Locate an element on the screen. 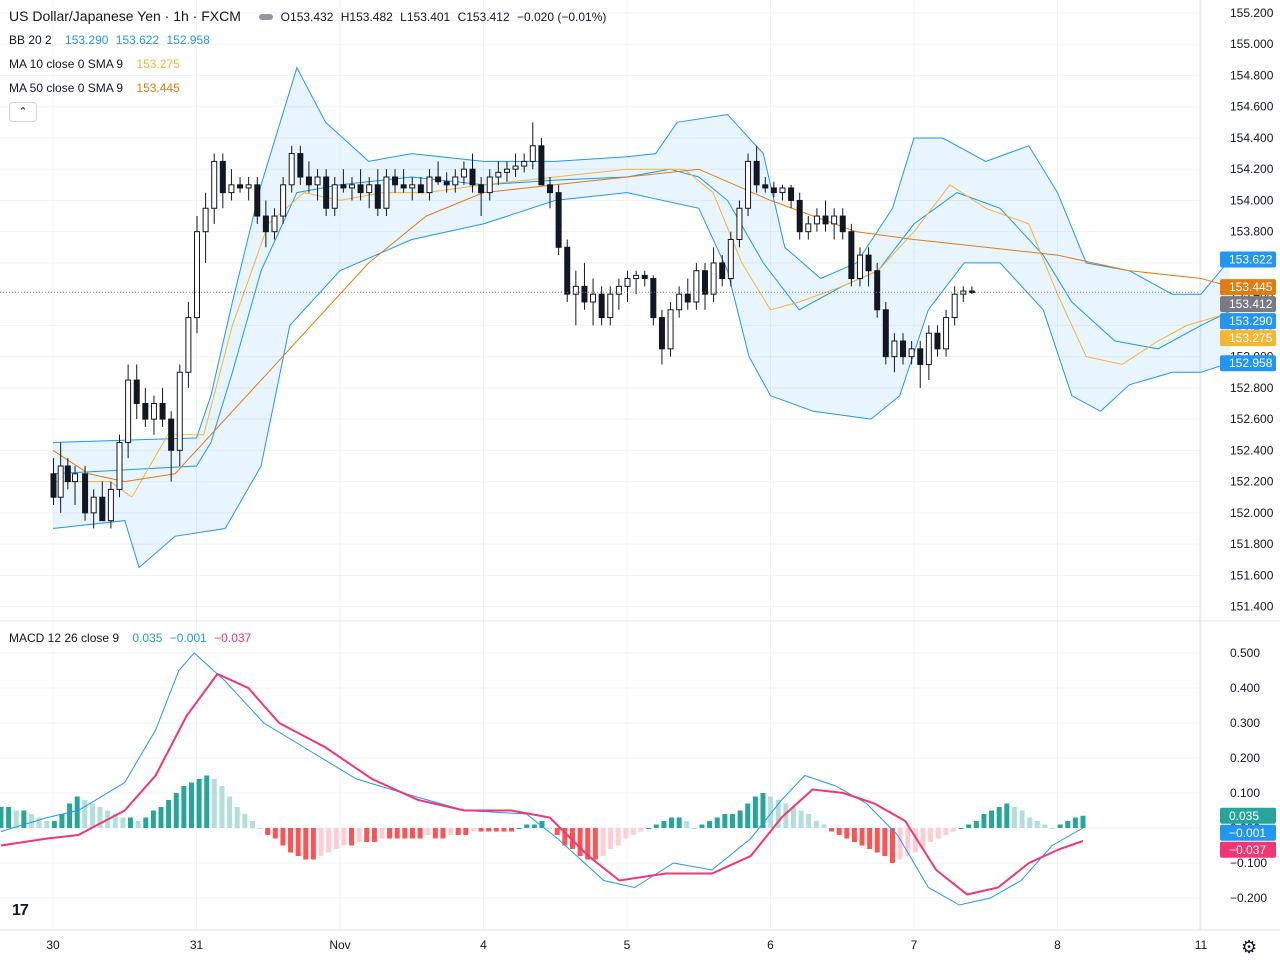 This screenshot has width=1280, height=960. price-tick-label: 154.000 is located at coordinates (1252, 200).